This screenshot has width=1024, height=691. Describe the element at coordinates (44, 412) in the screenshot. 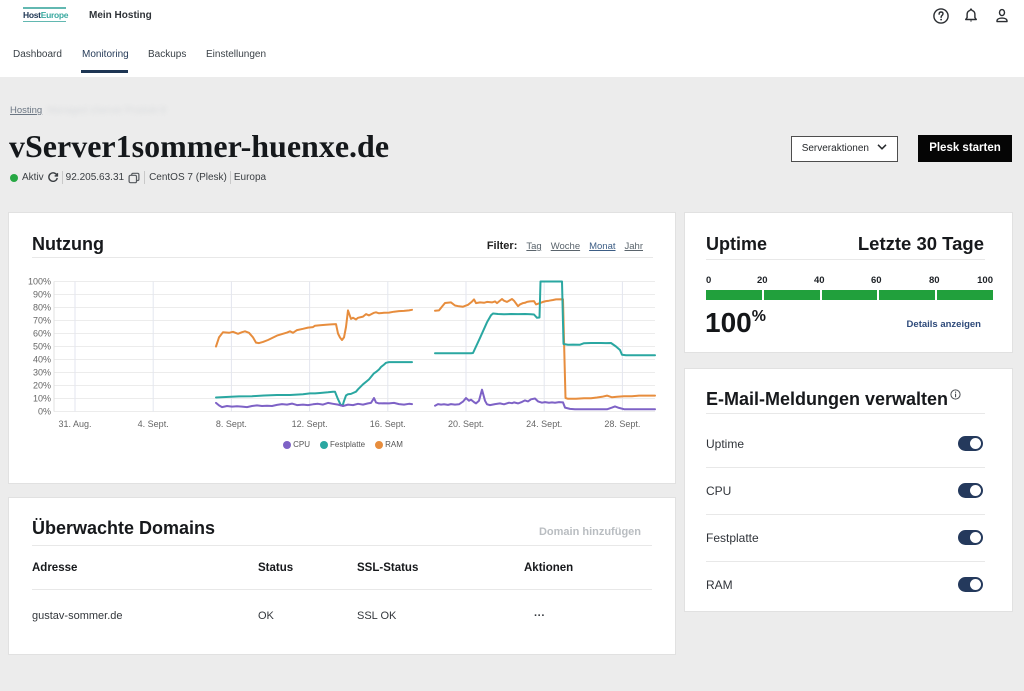

I see `svg-text: 0%` at that location.